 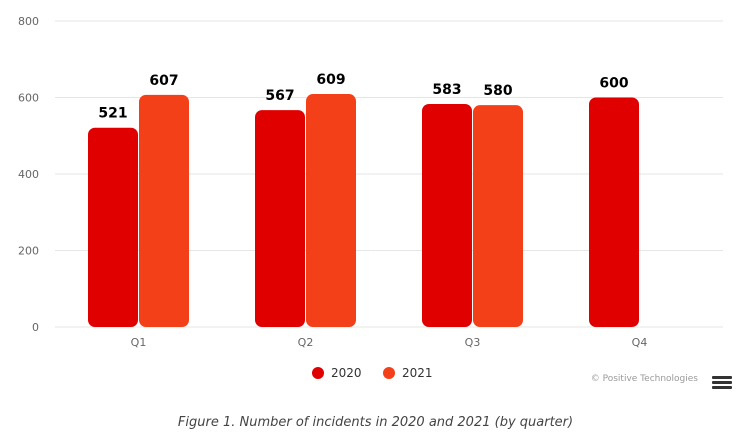 I want to click on legend-item-2020: 2020, so click(x=337, y=373).